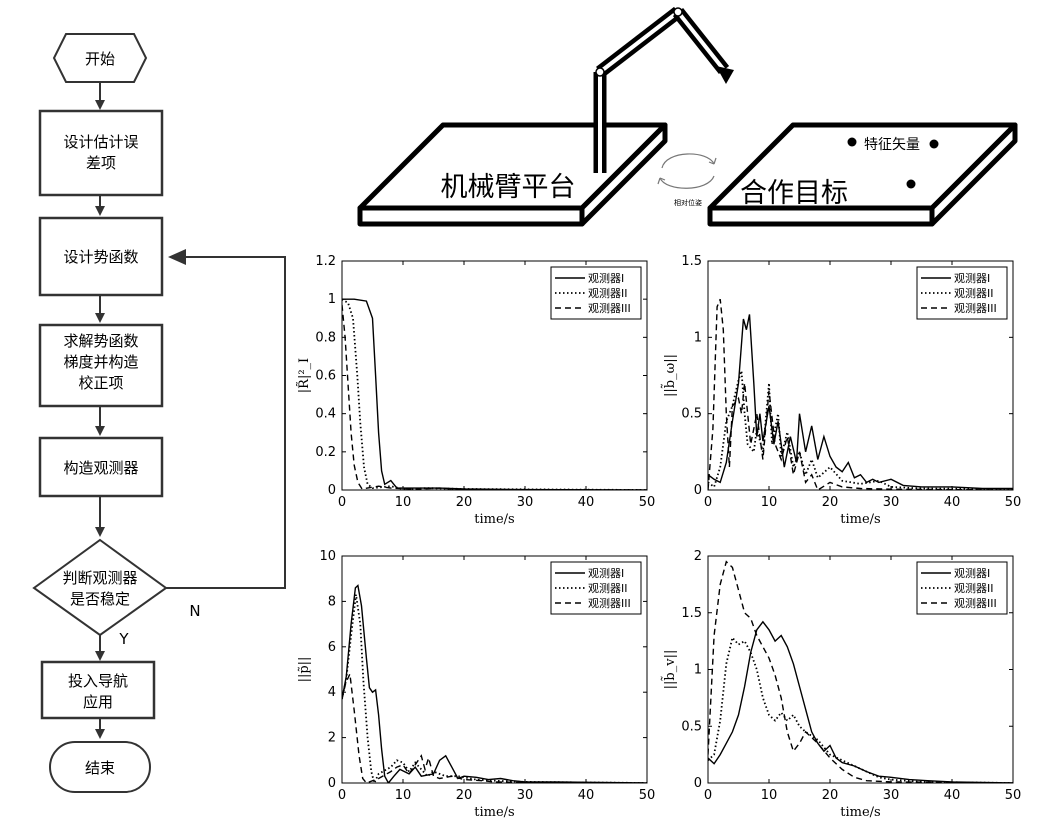  What do you see at coordinates (332, 647) in the screenshot?
I see `y-tick-label: 6` at bounding box center [332, 647].